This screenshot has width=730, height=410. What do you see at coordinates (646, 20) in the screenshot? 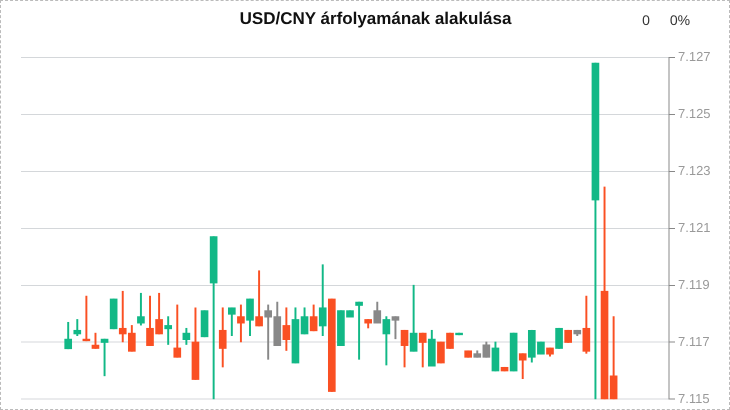
I see `text: 0` at bounding box center [646, 20].